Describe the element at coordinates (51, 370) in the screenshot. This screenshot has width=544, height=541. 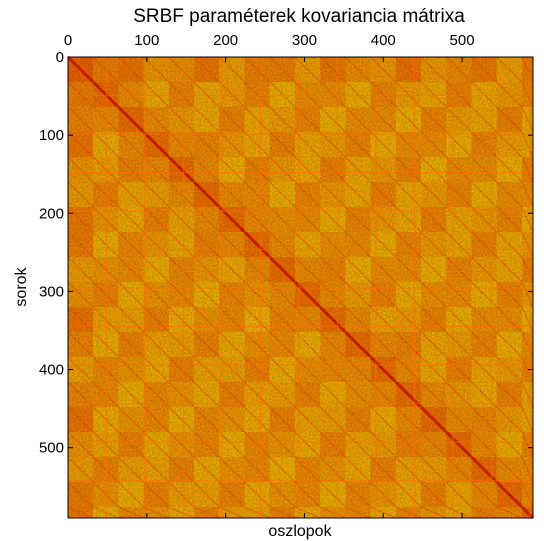
I see `y-tick-label: 400` at that location.